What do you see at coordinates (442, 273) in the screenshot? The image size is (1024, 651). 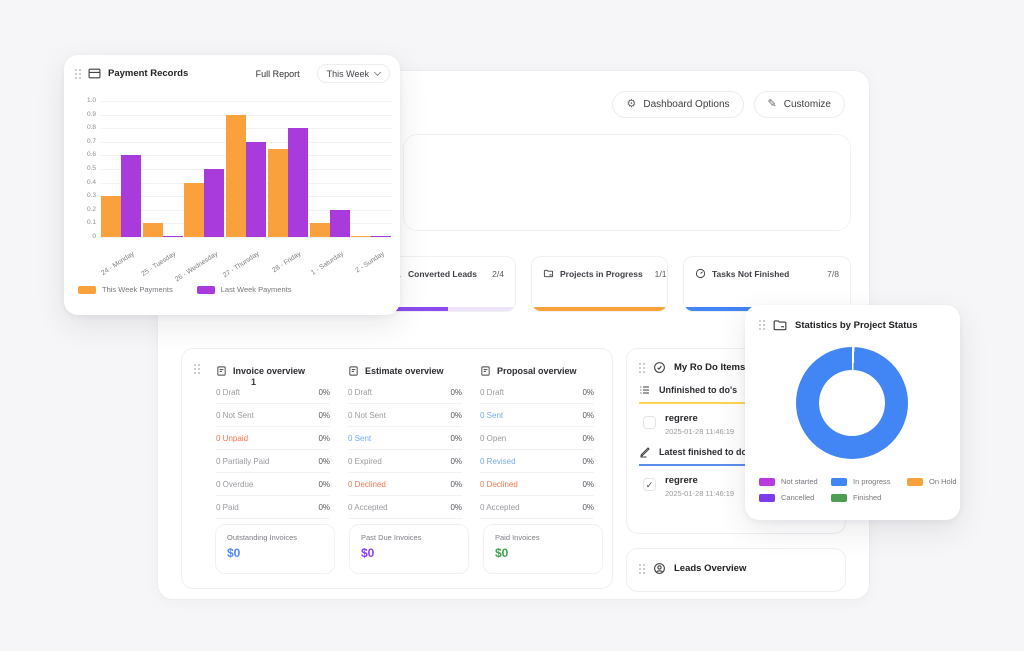 I see `stat-card-label: Converted Leads` at bounding box center [442, 273].